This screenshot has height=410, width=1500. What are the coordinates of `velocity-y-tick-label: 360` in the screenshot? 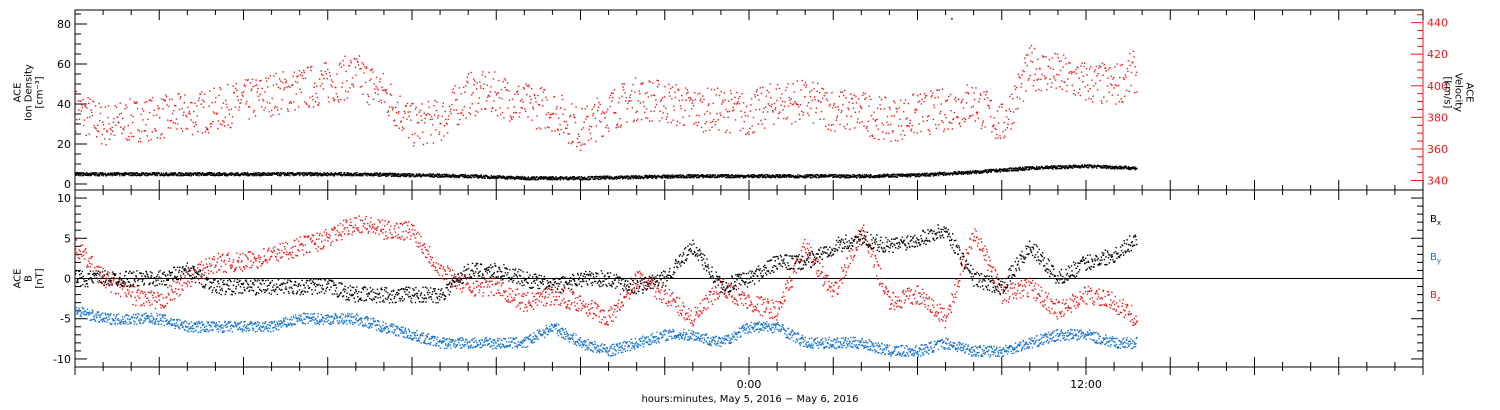 It's located at (1437, 149).